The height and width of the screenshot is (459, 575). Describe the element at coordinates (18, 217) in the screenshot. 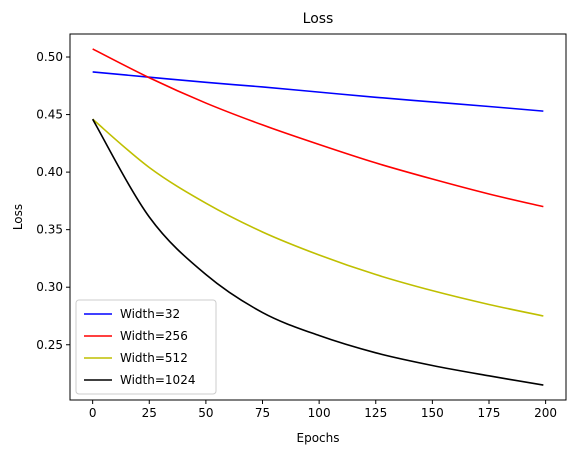

I see `y-axis-title: Loss` at that location.